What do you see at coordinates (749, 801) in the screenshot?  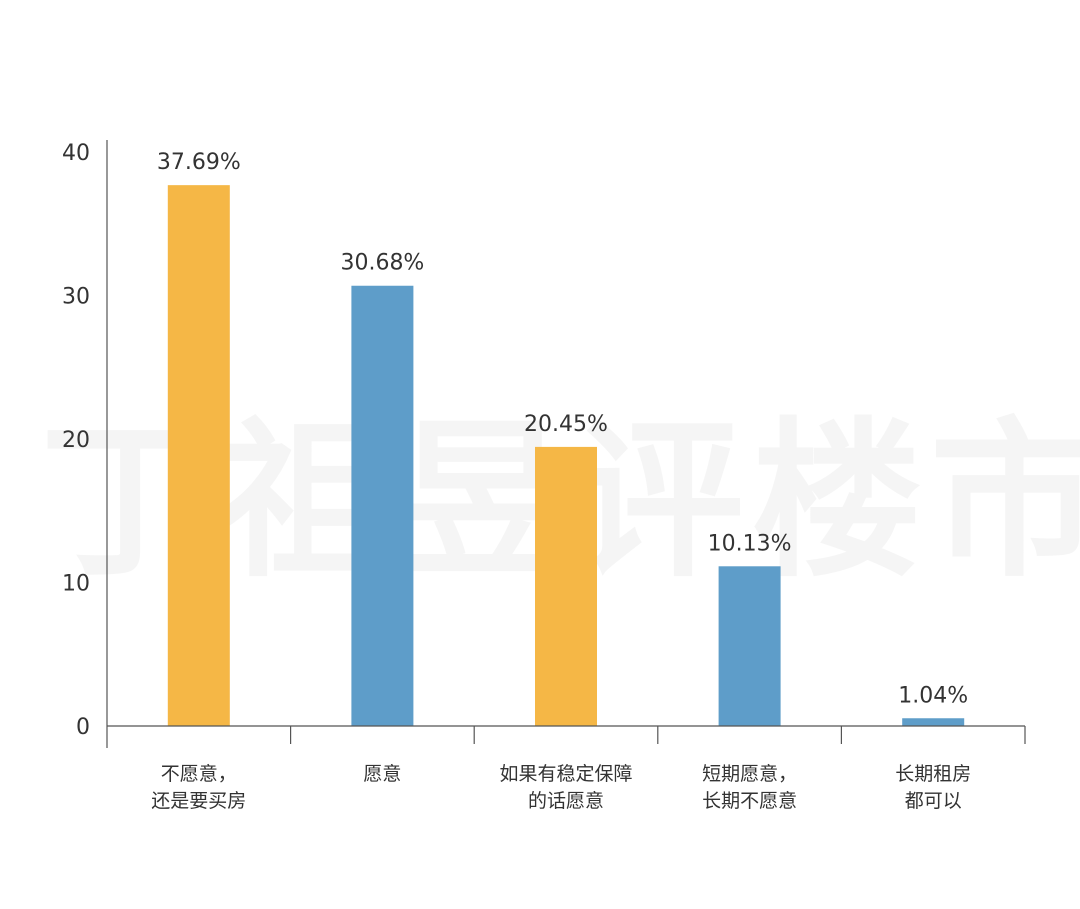 I see `category-label: 长期不愿意` at bounding box center [749, 801].